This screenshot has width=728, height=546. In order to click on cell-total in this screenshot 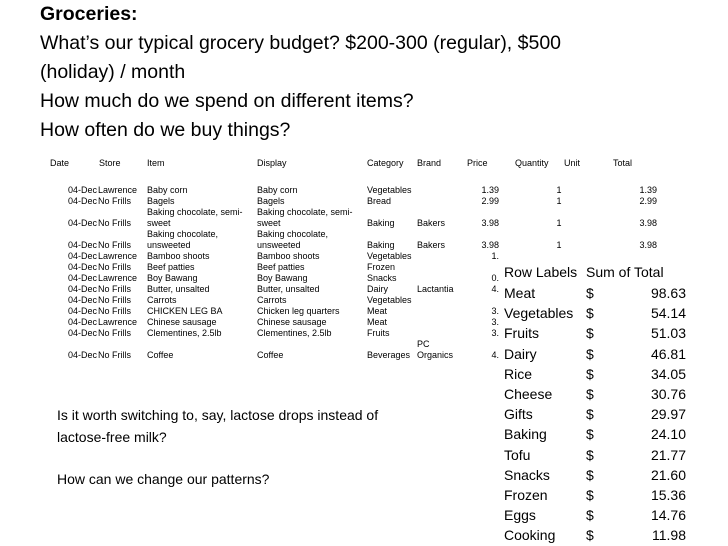, I will do `click(627, 256)`.